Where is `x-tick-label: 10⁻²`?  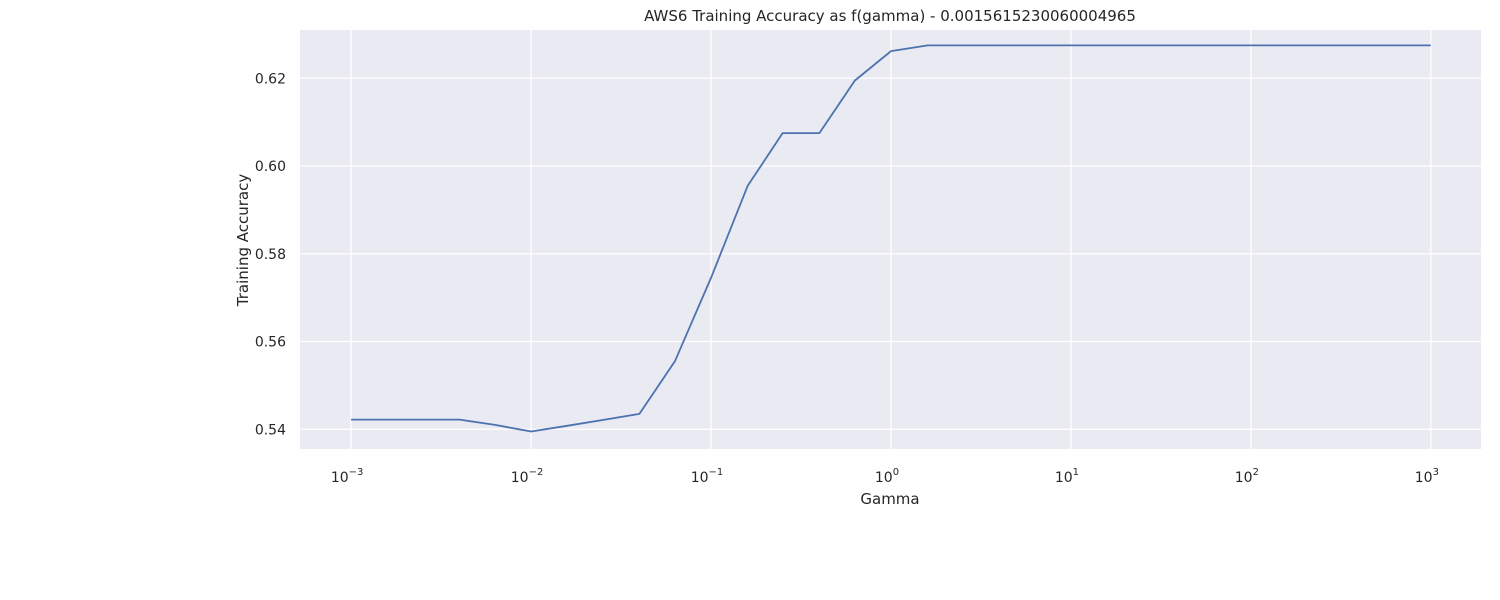 x-tick-label: 10⁻² is located at coordinates (527, 476).